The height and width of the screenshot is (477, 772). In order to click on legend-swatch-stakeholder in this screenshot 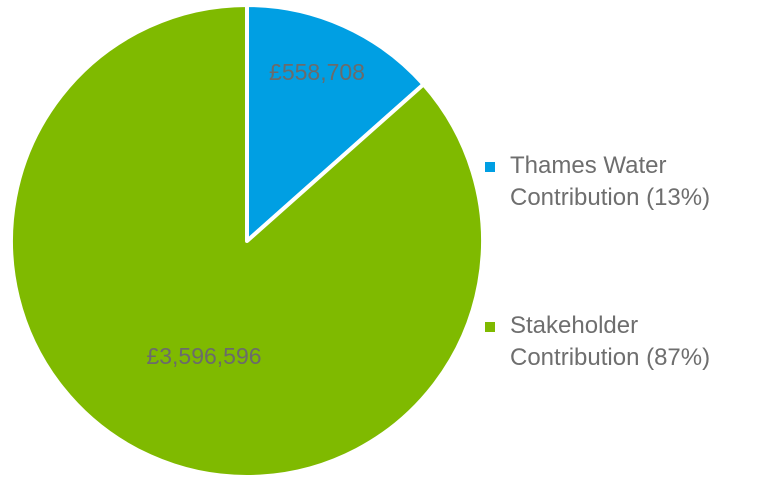, I will do `click(490, 327)`.